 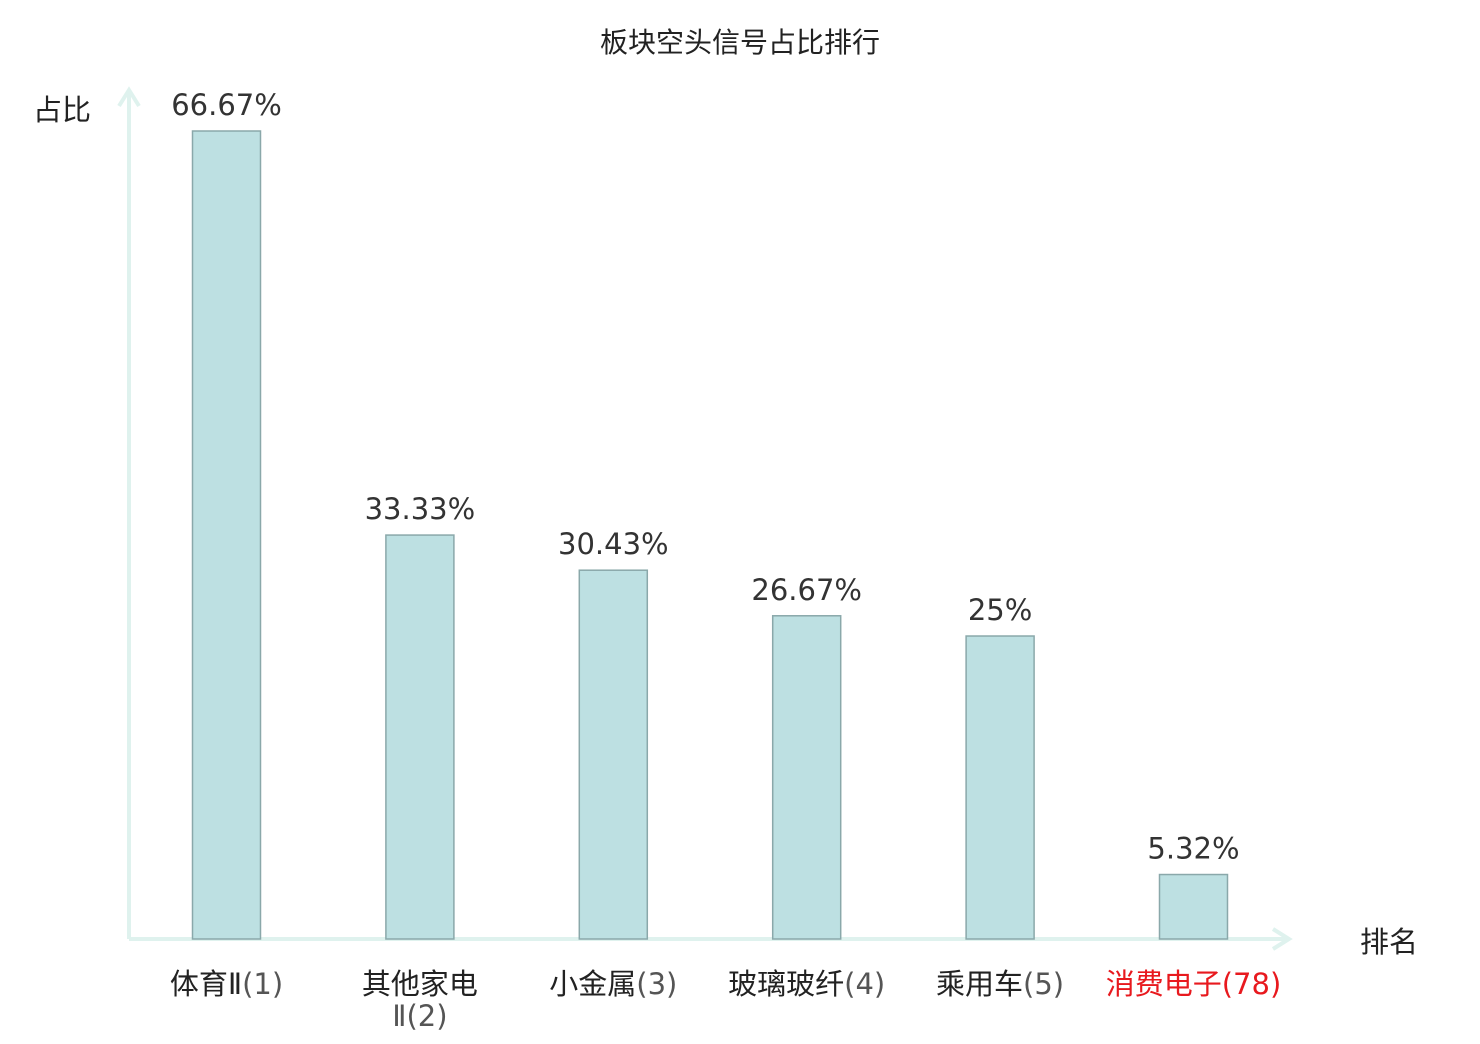 What do you see at coordinates (656, 984) in the screenshot?
I see `category-rank: (3)` at bounding box center [656, 984].